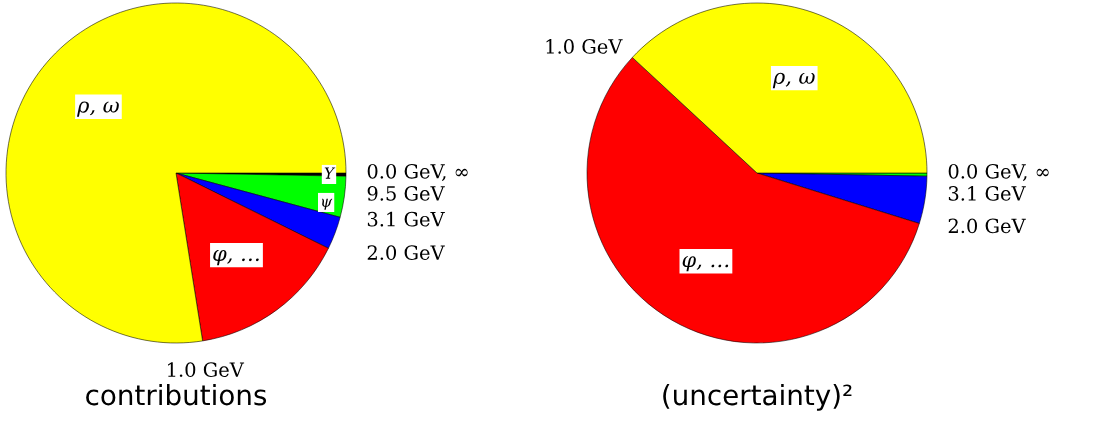 This screenshot has height=427, width=1097. I want to click on text: (uncertainty)², so click(757, 397).